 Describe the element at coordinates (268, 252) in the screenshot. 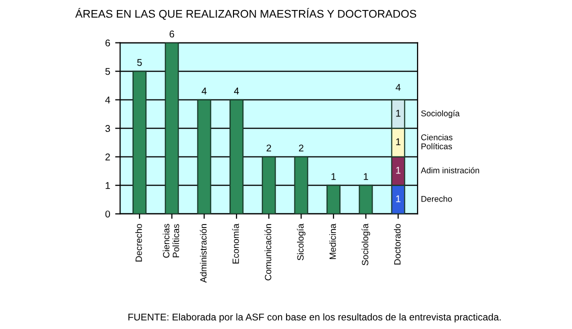

I see `x-tick-label: Comunicación` at that location.